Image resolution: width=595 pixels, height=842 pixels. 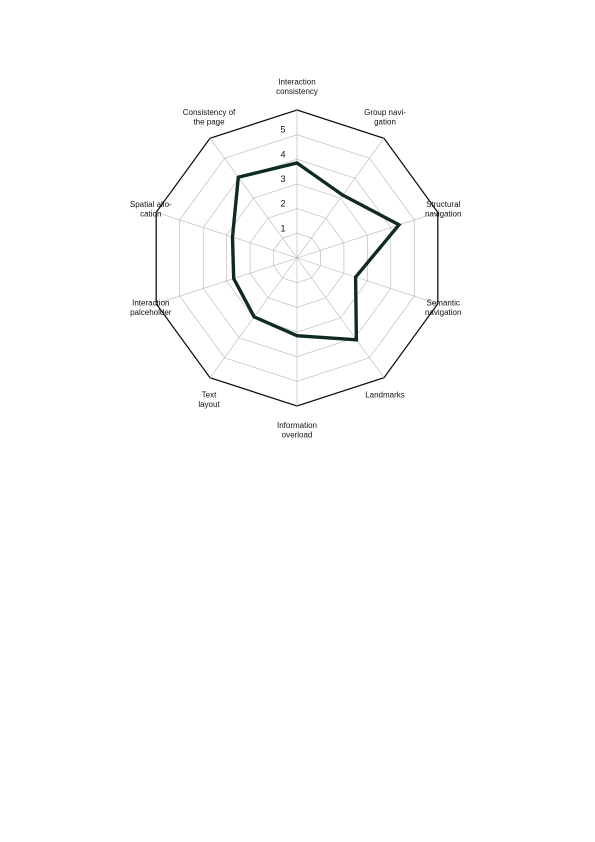 I want to click on radar-axis-label-line: Information, so click(x=297, y=425).